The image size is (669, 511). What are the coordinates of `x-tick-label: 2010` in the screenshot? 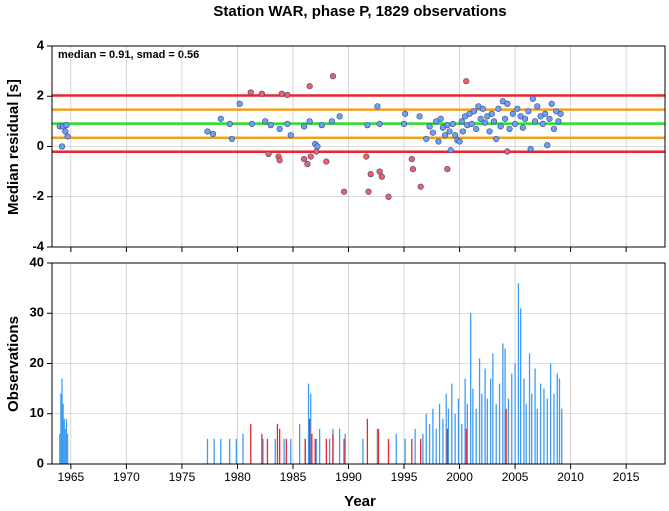 It's located at (570, 477).